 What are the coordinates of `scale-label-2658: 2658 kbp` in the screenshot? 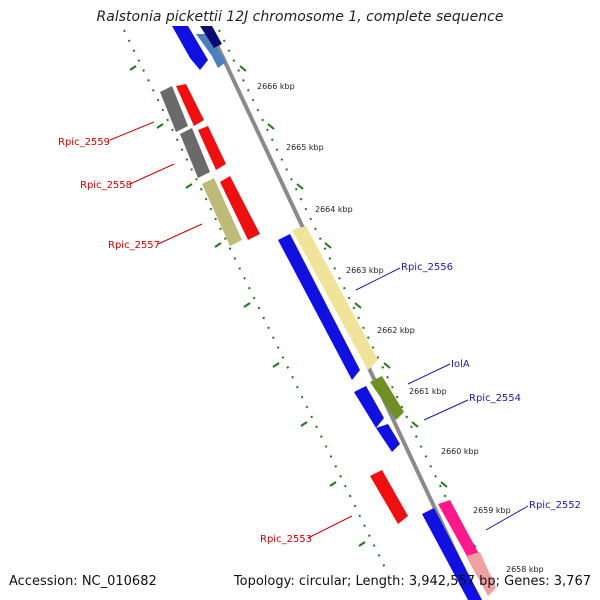 It's located at (525, 569).